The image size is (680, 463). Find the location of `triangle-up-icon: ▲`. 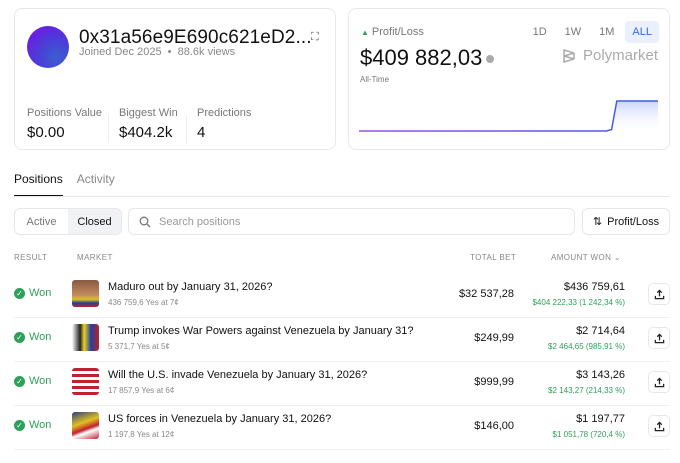

triangle-up-icon: ▲ is located at coordinates (365, 32).